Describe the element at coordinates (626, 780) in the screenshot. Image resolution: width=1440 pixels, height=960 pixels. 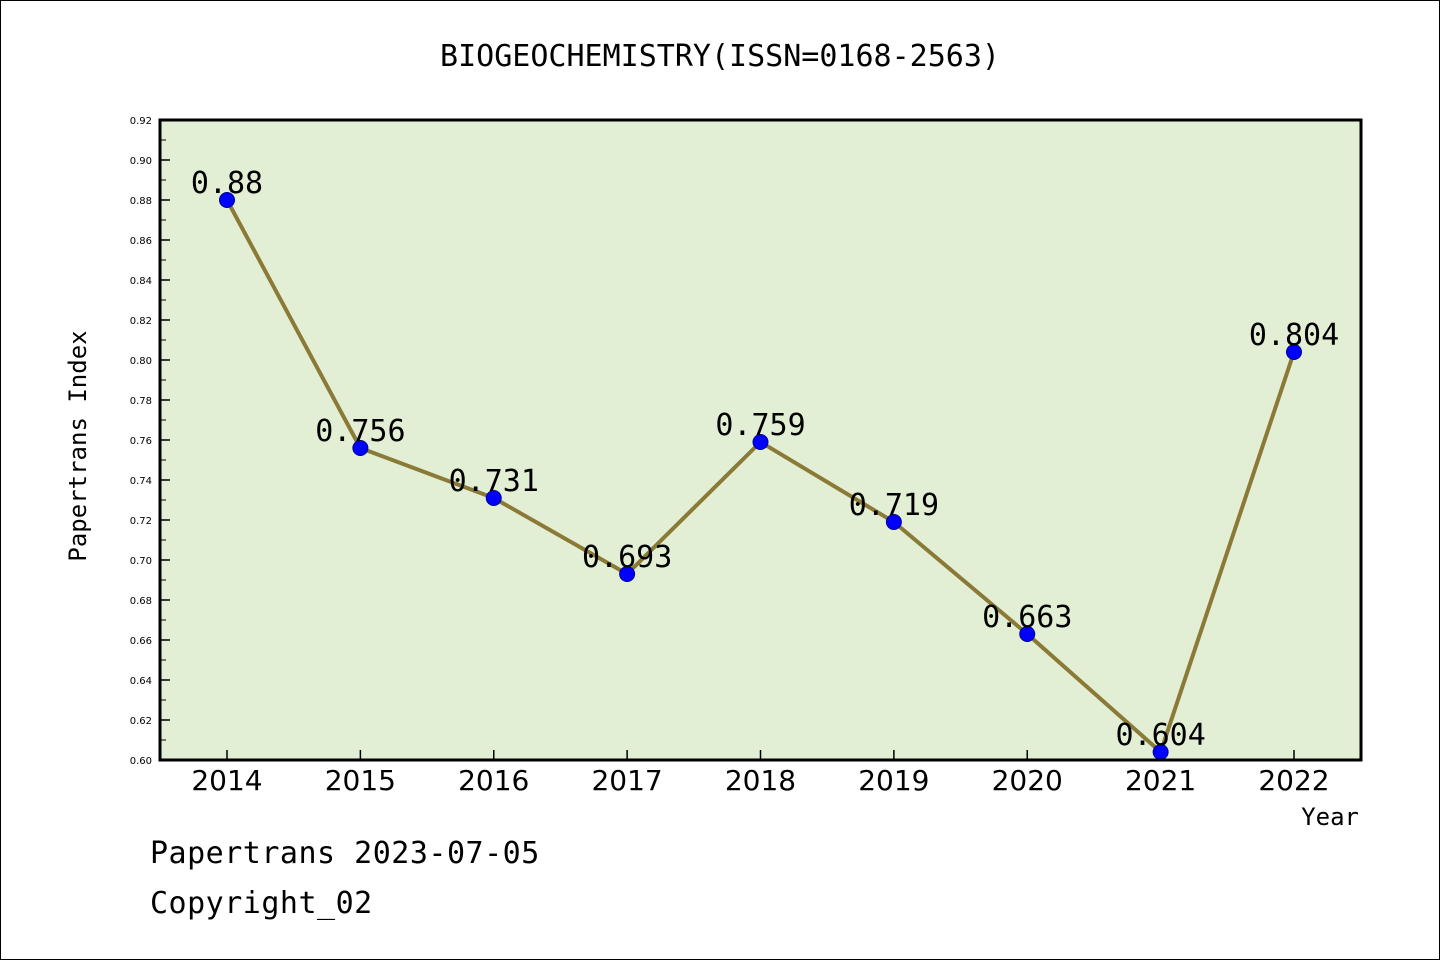
I see `x-tick-label: 2017` at that location.